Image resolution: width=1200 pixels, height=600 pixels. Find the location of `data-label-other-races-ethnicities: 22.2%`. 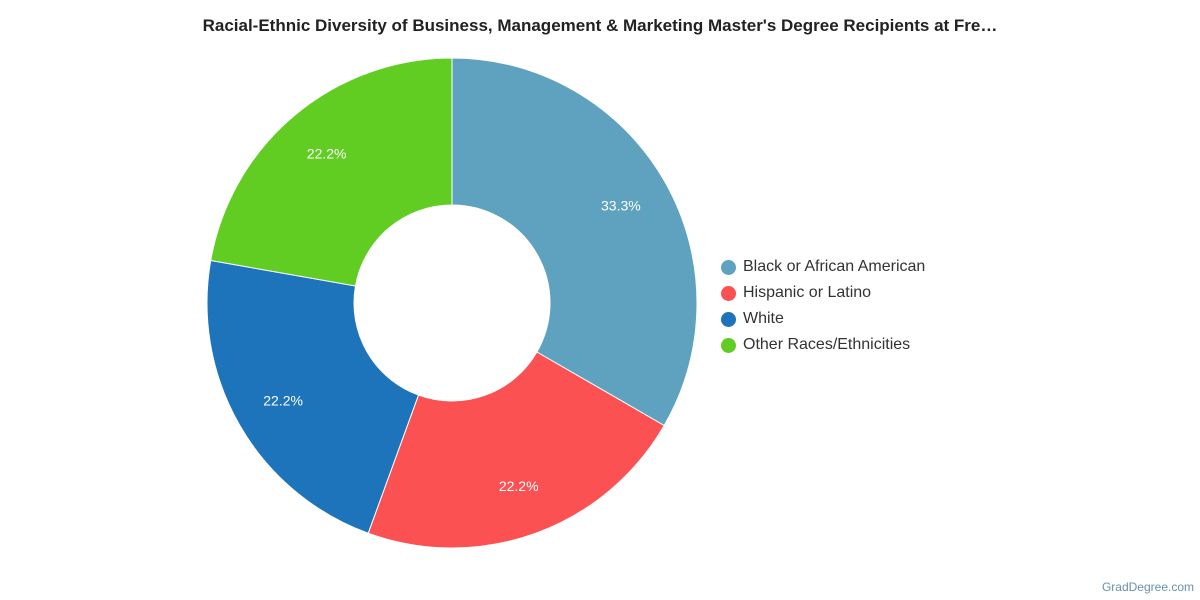

data-label-other-races-ethnicities: 22.2% is located at coordinates (327, 154).